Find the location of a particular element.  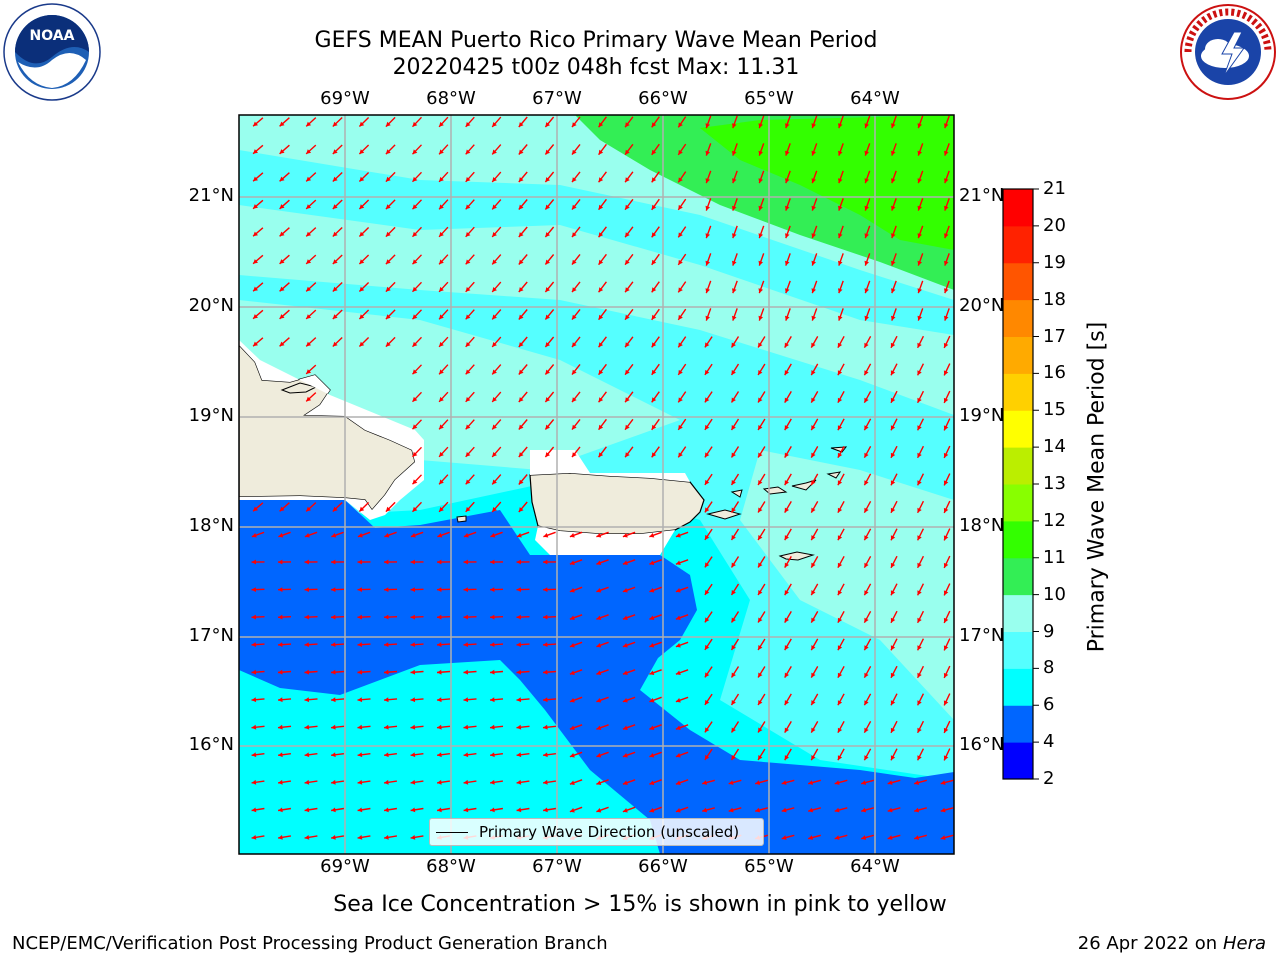

colorbar-segment is located at coordinates (1018, 429).